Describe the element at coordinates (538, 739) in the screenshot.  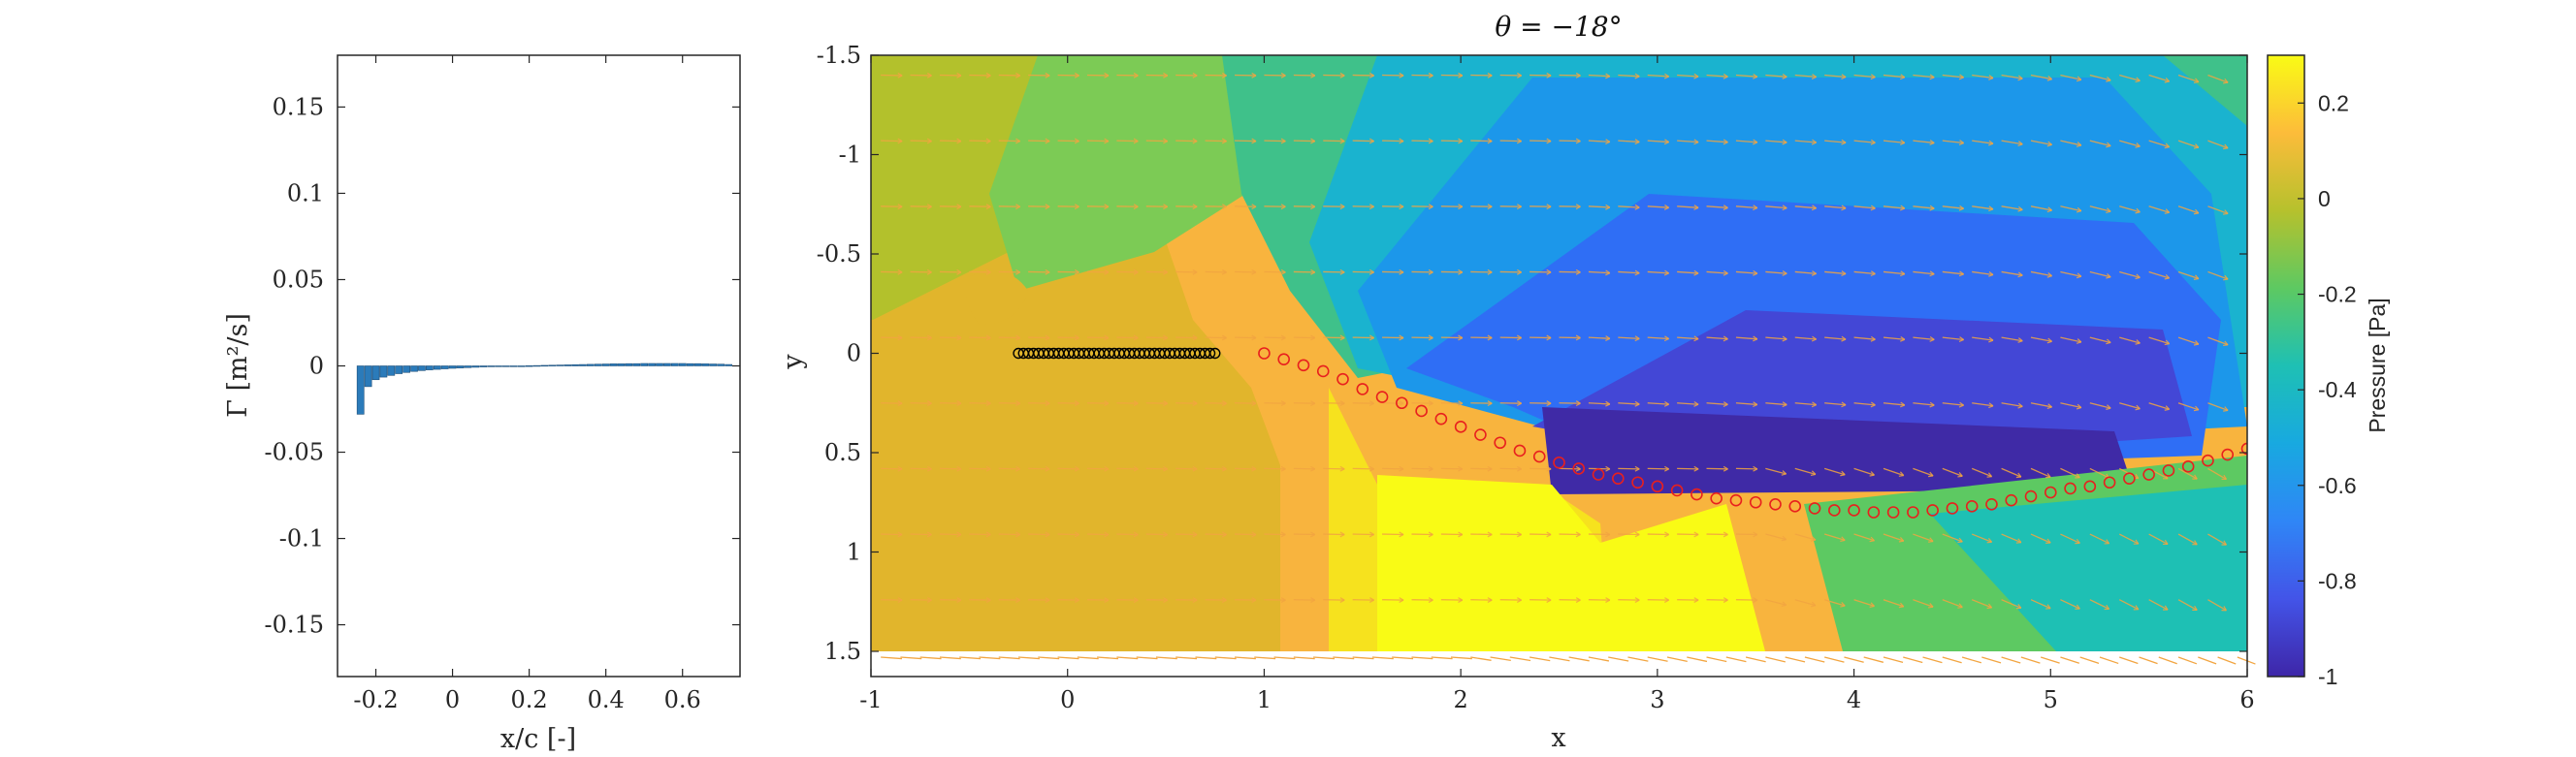
I see `bar-x-axis-label: x/c [-]` at that location.